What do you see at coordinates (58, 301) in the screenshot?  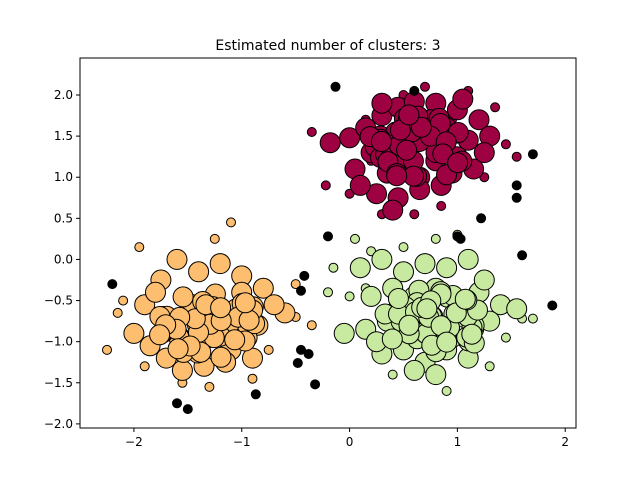 I see `y-tick-label: −0.5` at bounding box center [58, 301].